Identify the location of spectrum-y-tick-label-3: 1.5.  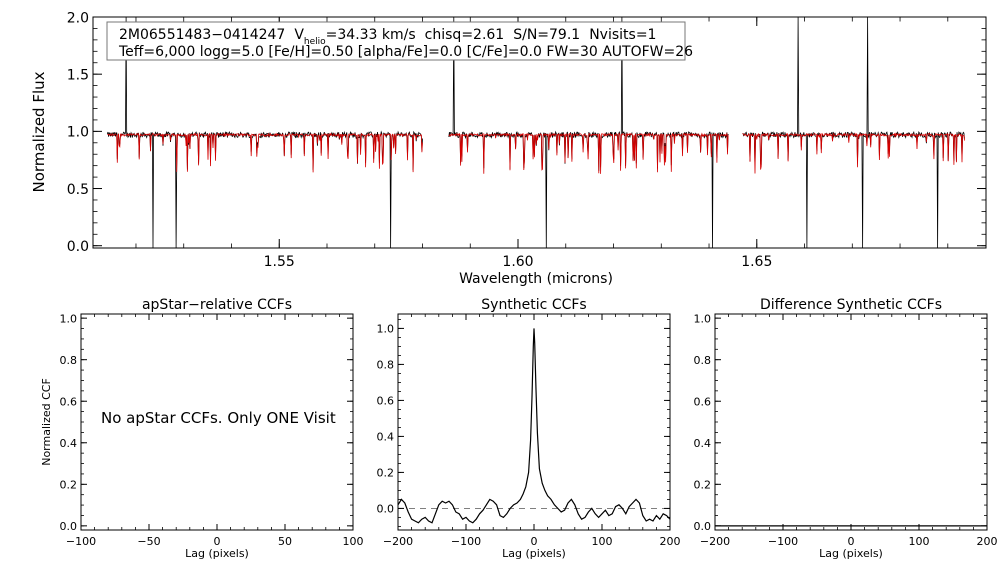
(78, 75).